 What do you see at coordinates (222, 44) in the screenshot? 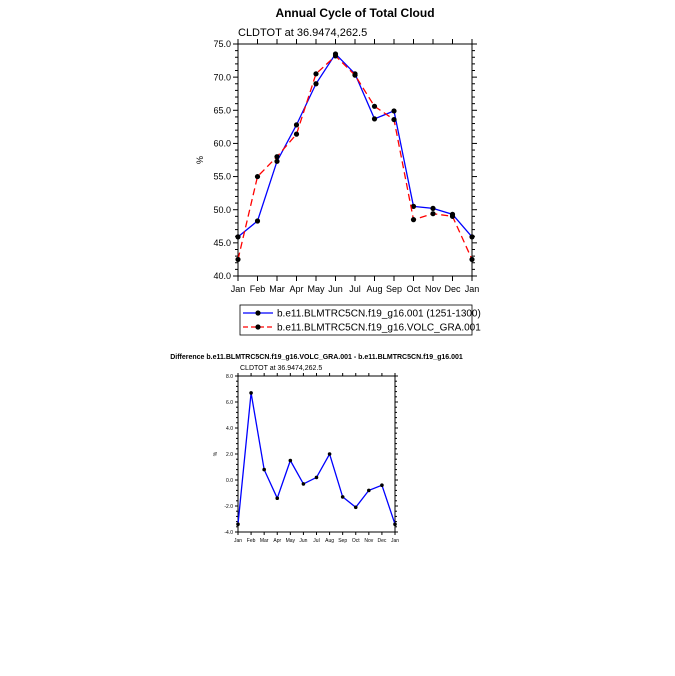
I see `y-tick-label: 75.0` at bounding box center [222, 44].